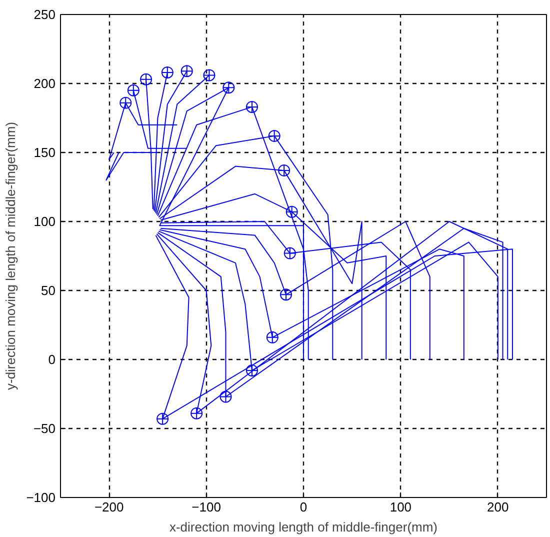 The width and height of the screenshot is (550, 537). Describe the element at coordinates (401, 507) in the screenshot. I see `x-tick-label: 100` at that location.